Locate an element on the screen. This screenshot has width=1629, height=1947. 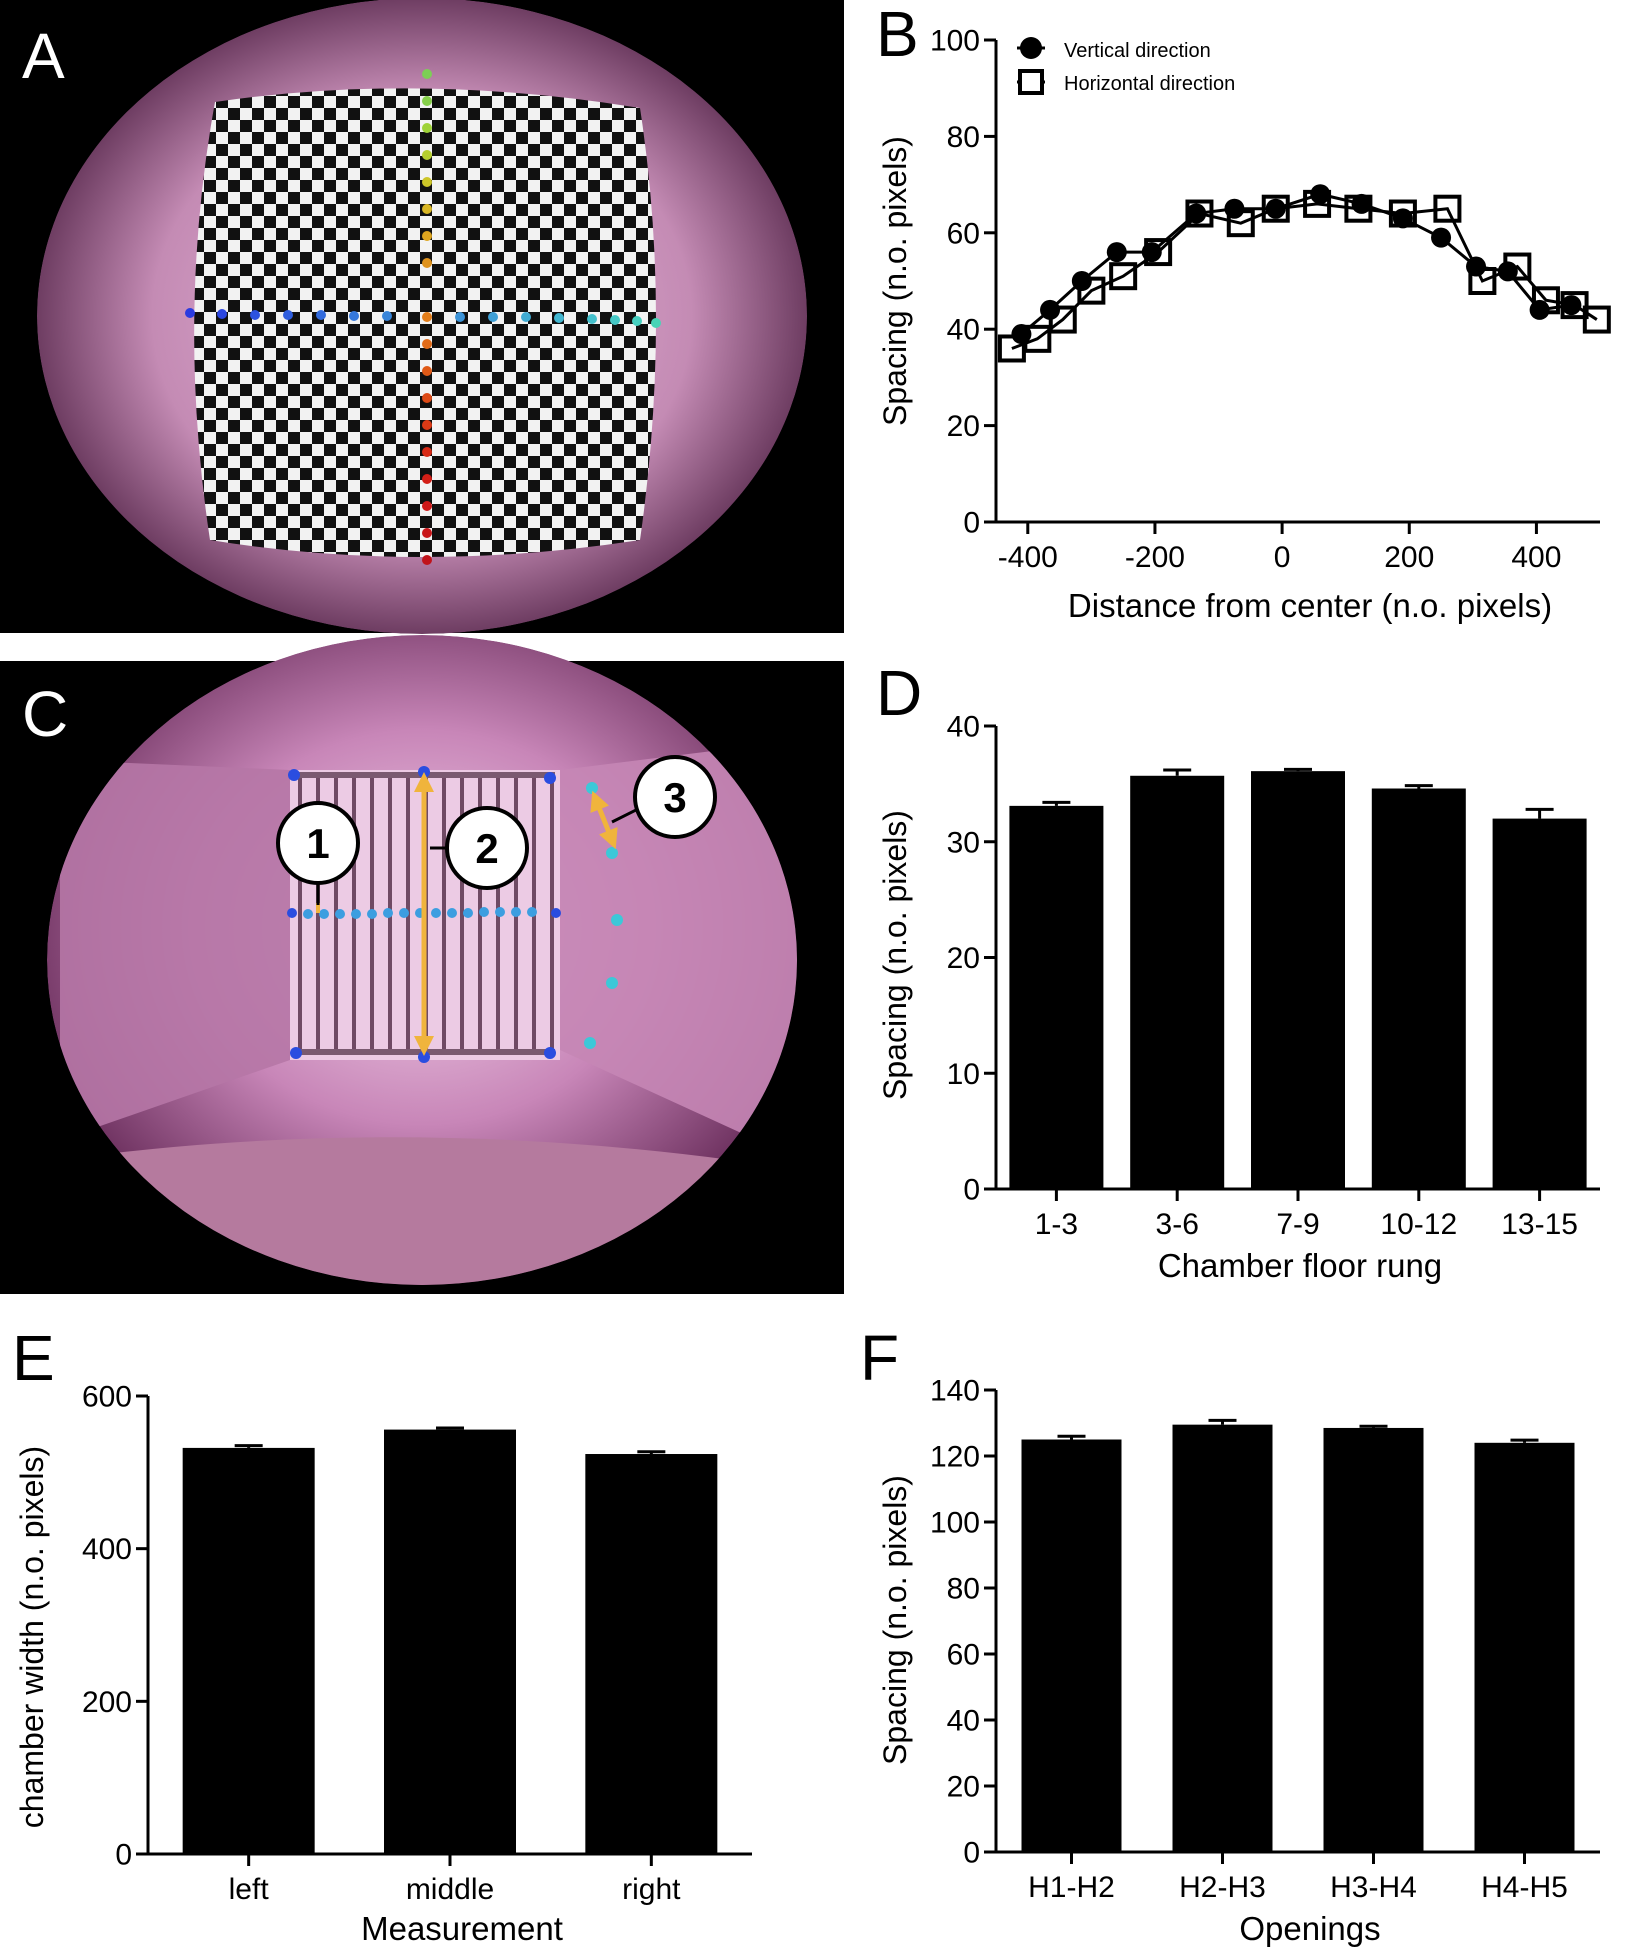
b-x-axis-label: Distance from center (n.o. pixels) is located at coordinates (1310, 605).